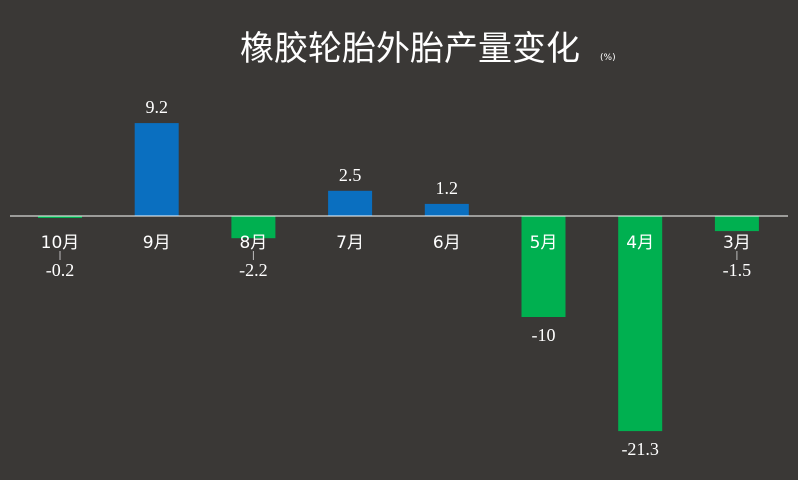  What do you see at coordinates (60, 270) in the screenshot?
I see `value-label: -0.2` at bounding box center [60, 270].